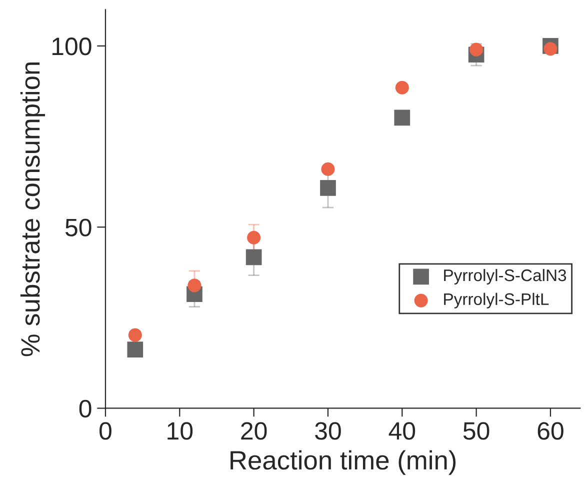  I want to click on y-tick-label: 0, so click(85, 409).